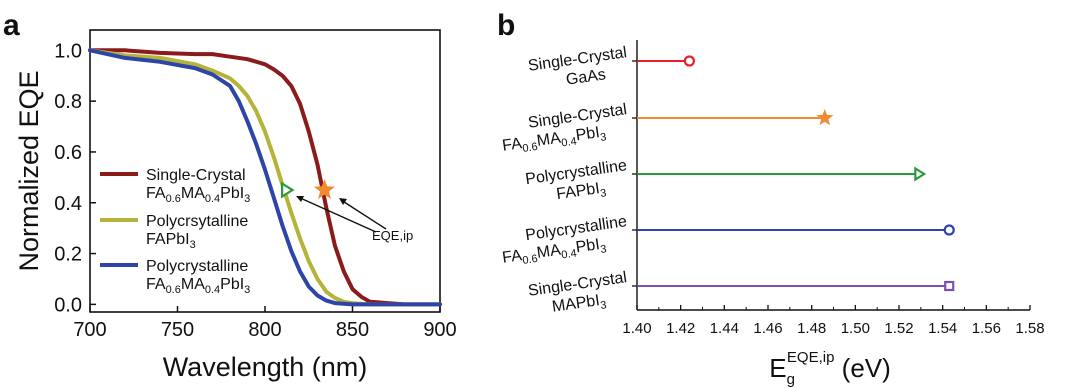  What do you see at coordinates (579, 304) in the screenshot?
I see `category-label-line2: MAPbI3` at bounding box center [579, 304].